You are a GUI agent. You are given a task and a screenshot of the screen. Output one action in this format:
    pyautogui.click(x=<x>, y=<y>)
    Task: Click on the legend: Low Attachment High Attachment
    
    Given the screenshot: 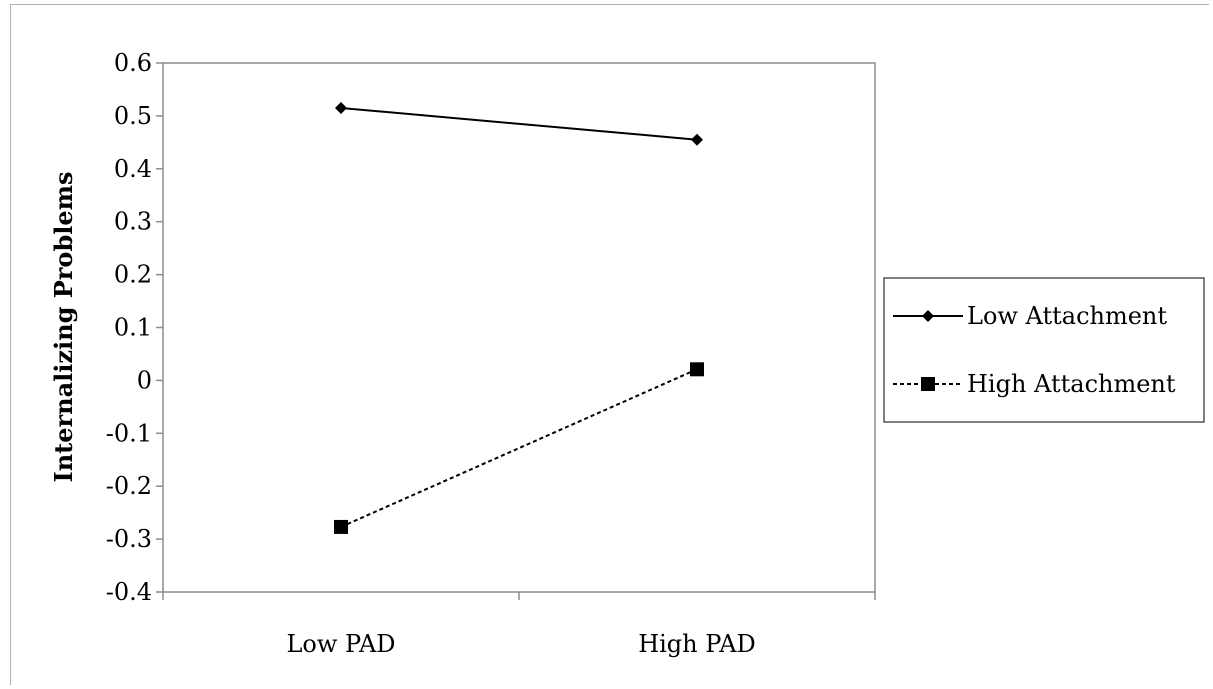 What is the action you would take?
    pyautogui.click(x=1044, y=350)
    